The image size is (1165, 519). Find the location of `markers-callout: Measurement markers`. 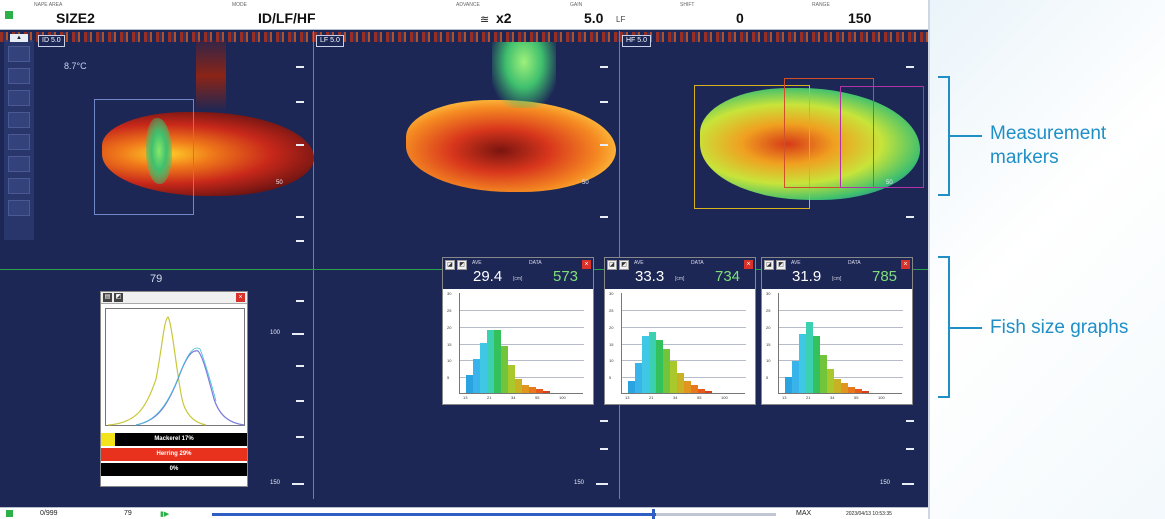

markers-callout: Measurement markers is located at coordinates (1048, 145).